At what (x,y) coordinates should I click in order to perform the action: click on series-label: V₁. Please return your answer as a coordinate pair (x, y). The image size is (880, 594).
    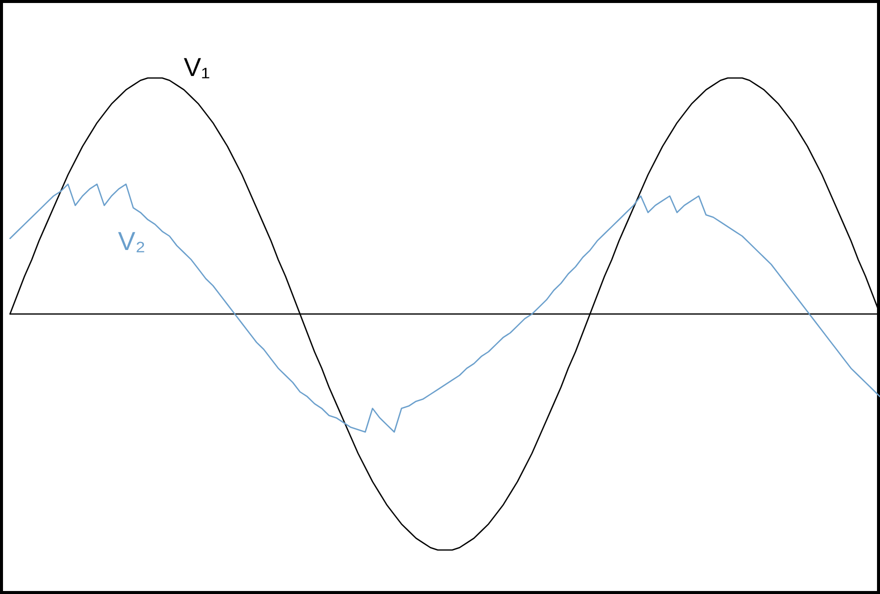
    Looking at the image, I should click on (197, 67).